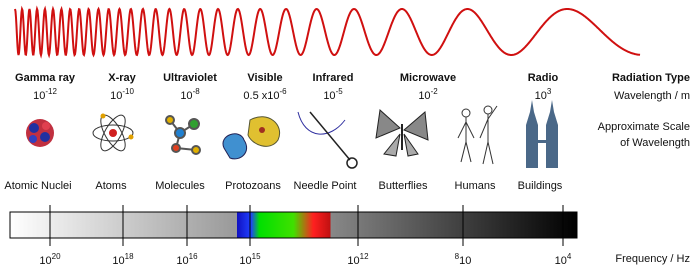  What do you see at coordinates (283, 91) in the screenshot?
I see `exponent: -6` at bounding box center [283, 91].